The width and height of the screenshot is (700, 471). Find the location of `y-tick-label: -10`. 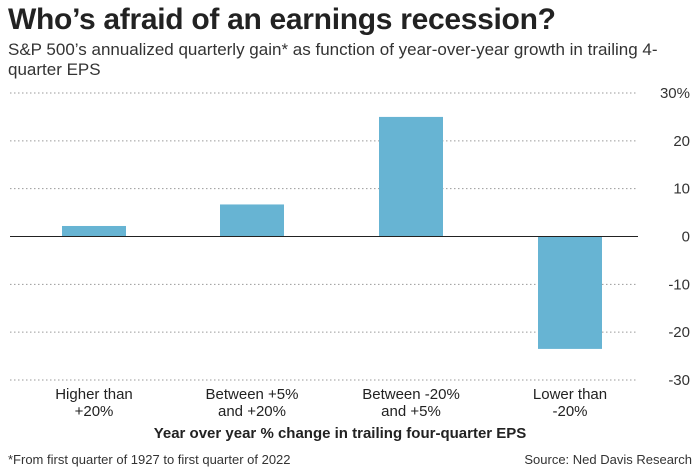

y-tick-label: -10 is located at coordinates (679, 284).